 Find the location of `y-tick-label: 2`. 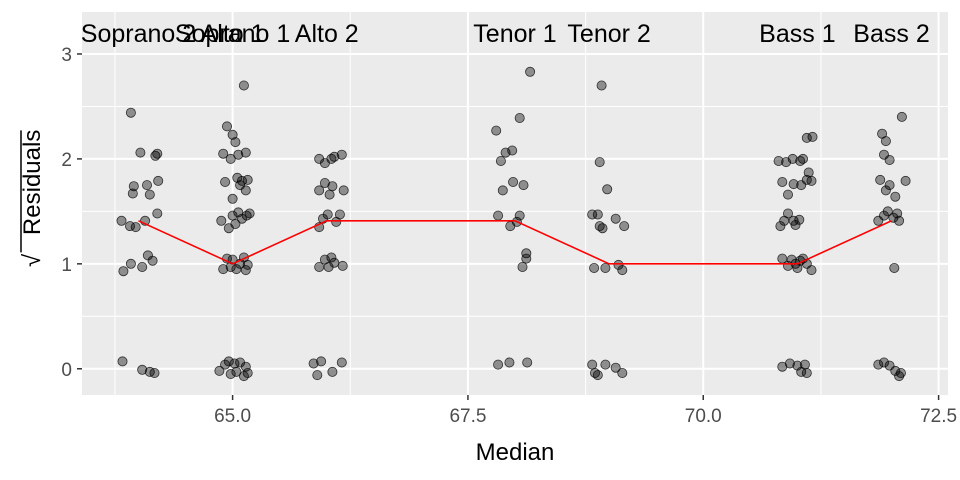

y-tick-label: 2 is located at coordinates (66, 160).